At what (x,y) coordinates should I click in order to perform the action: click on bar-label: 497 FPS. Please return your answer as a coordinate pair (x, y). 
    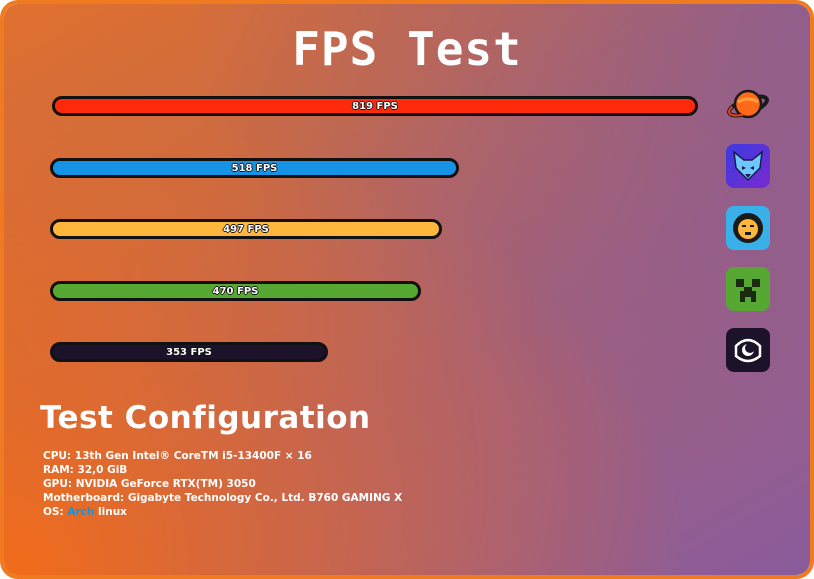
    Looking at the image, I should click on (246, 229).